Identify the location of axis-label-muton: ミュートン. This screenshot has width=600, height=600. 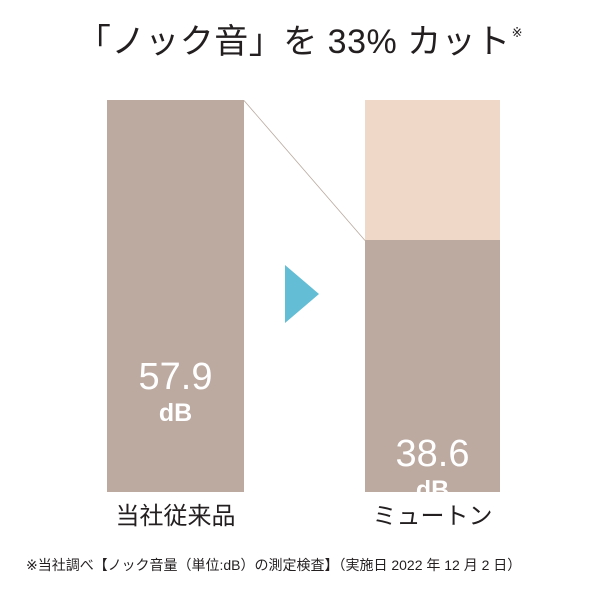
(432, 516).